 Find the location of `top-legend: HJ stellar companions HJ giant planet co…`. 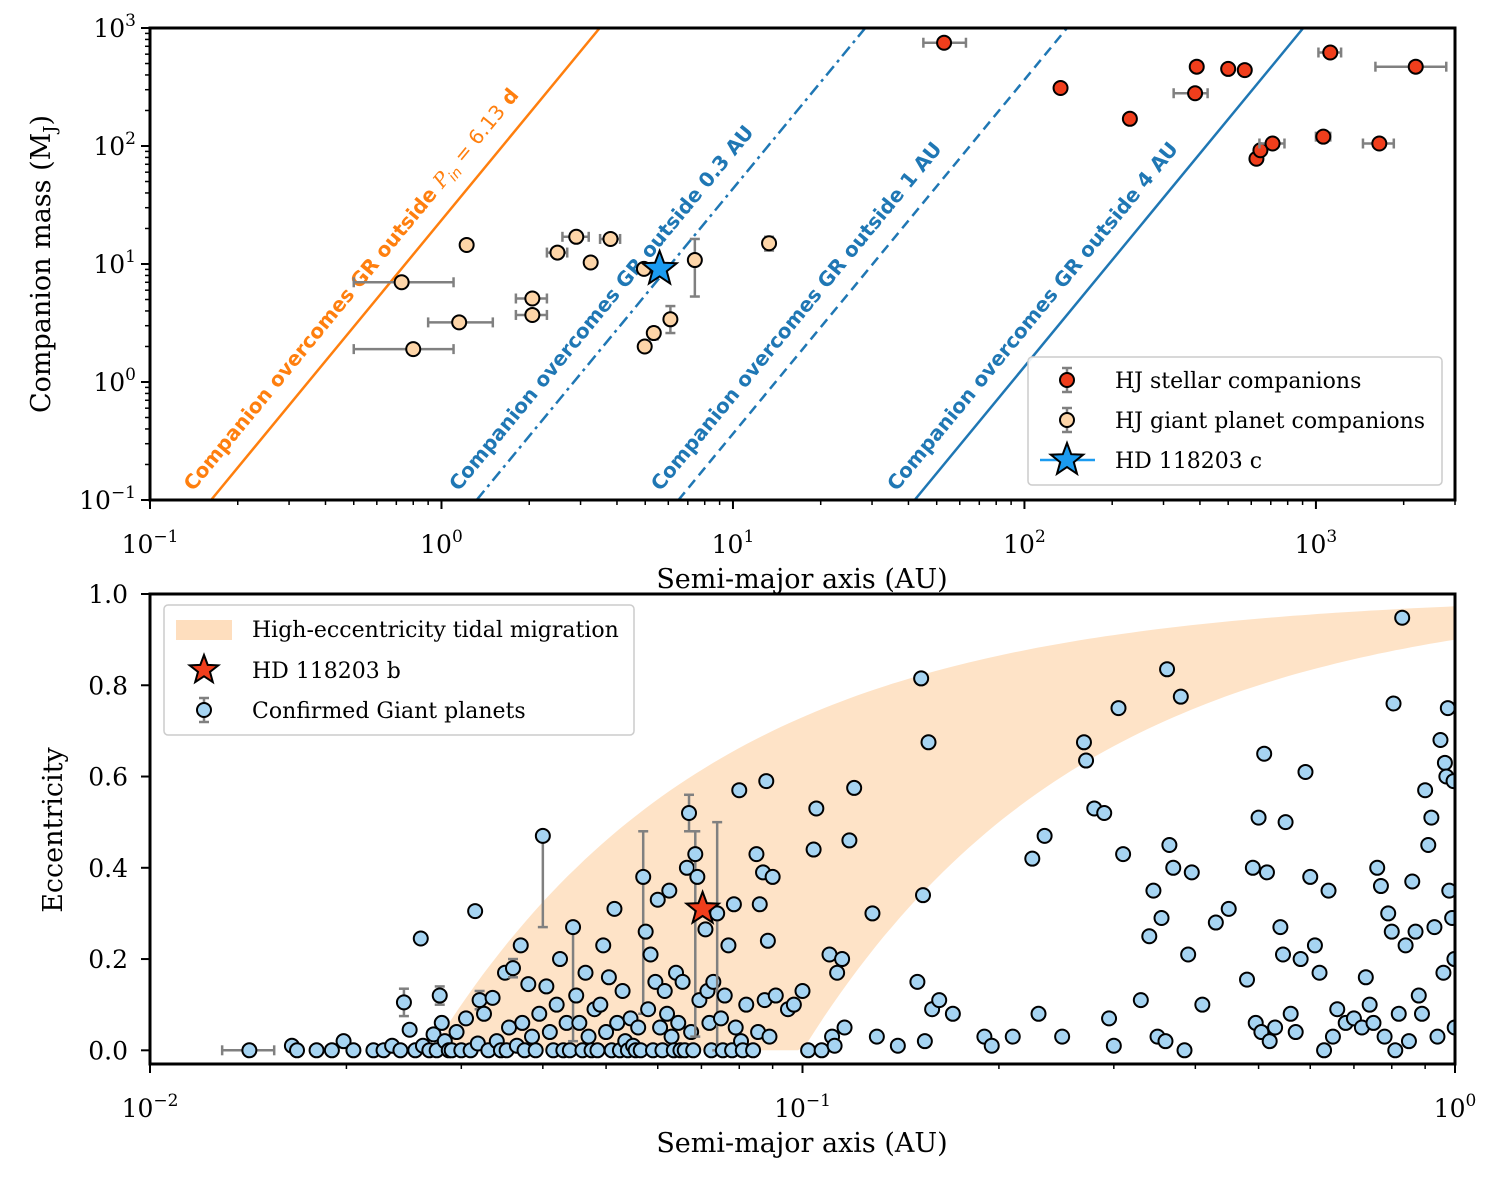

top-legend: HJ stellar companions HJ giant planet co… is located at coordinates (1235, 421).